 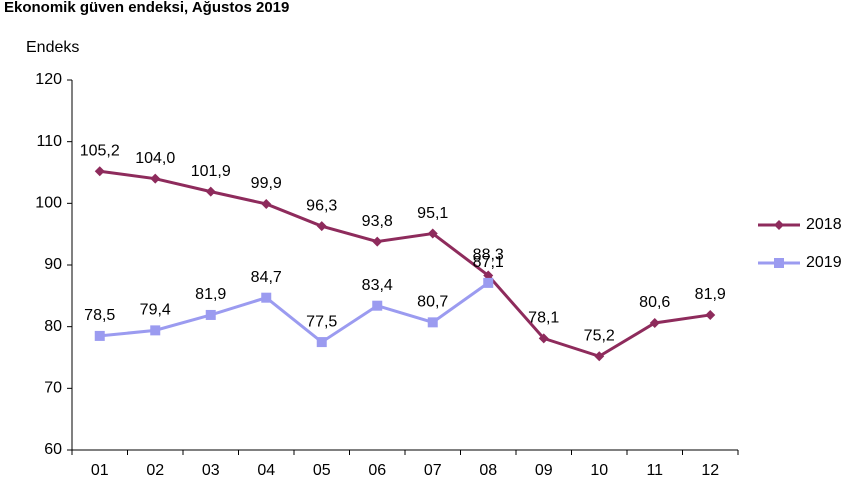 What do you see at coordinates (48, 79) in the screenshot?
I see `y-tick-label: 120` at bounding box center [48, 79].